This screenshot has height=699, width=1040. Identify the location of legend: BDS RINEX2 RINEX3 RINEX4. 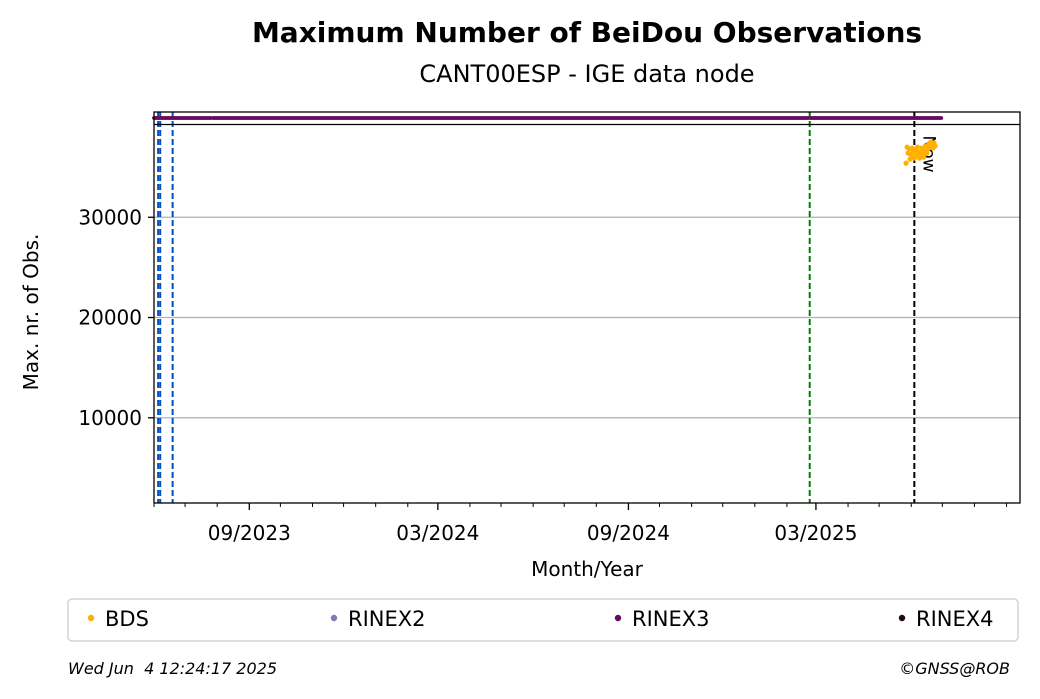
(543, 620).